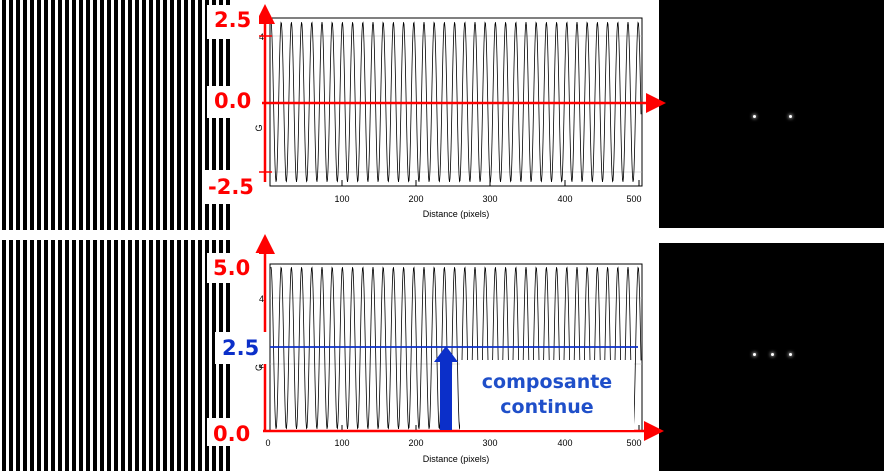 The height and width of the screenshot is (471, 884). What do you see at coordinates (259, 127) in the screenshot?
I see `top-y-axis-title: G` at bounding box center [259, 127].